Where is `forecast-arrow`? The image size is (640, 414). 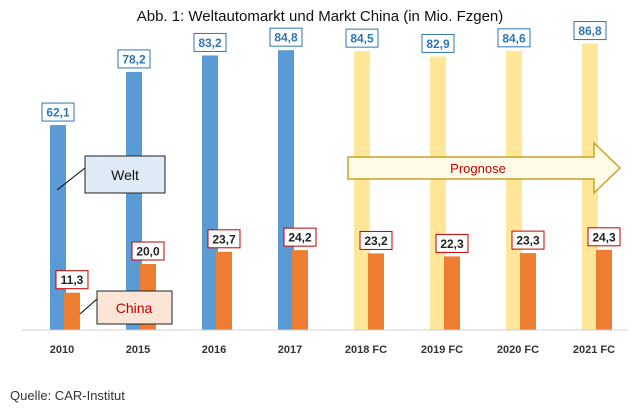
forecast-arrow is located at coordinates (484, 168).